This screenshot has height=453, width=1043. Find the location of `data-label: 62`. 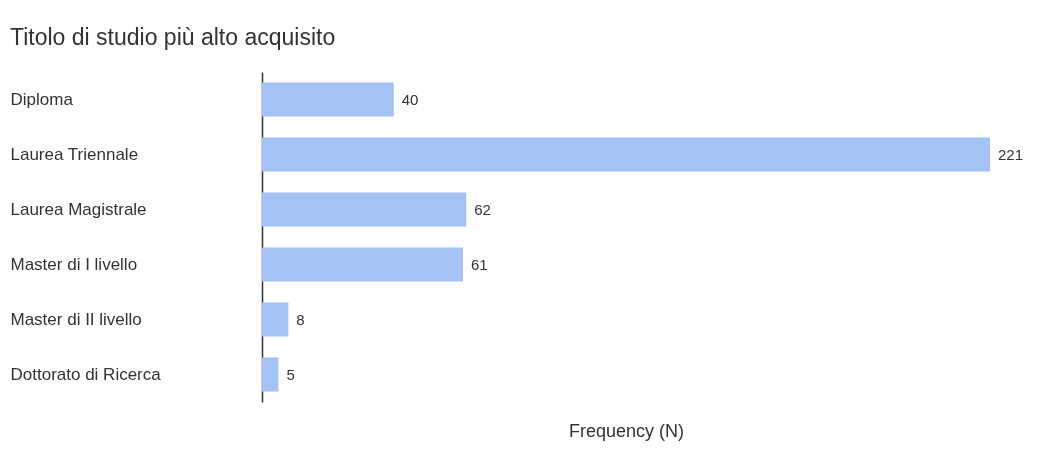

data-label: 62 is located at coordinates (482, 209).